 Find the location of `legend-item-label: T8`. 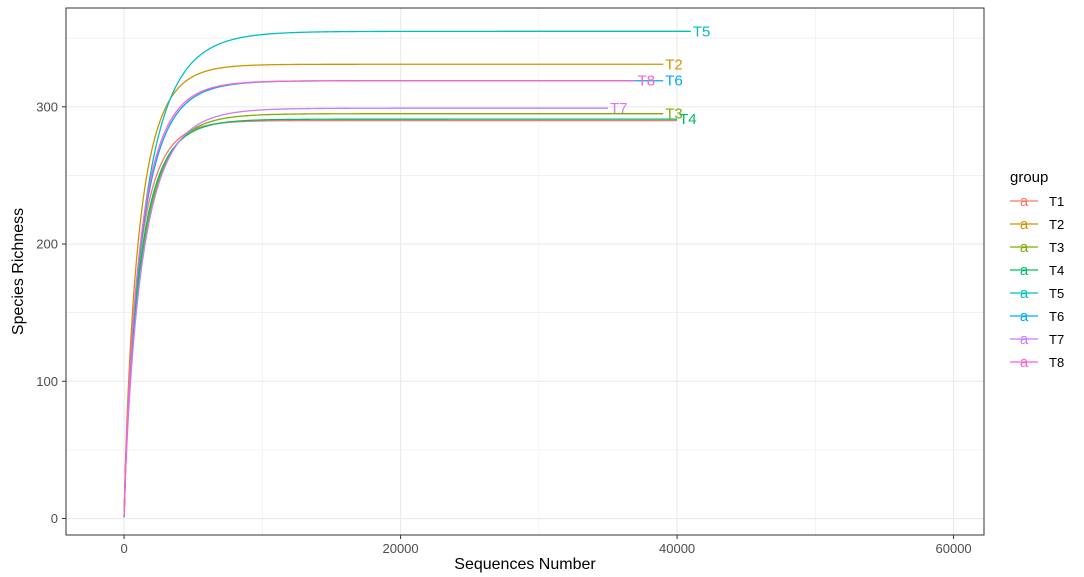

legend-item-label: T8 is located at coordinates (1056, 362).